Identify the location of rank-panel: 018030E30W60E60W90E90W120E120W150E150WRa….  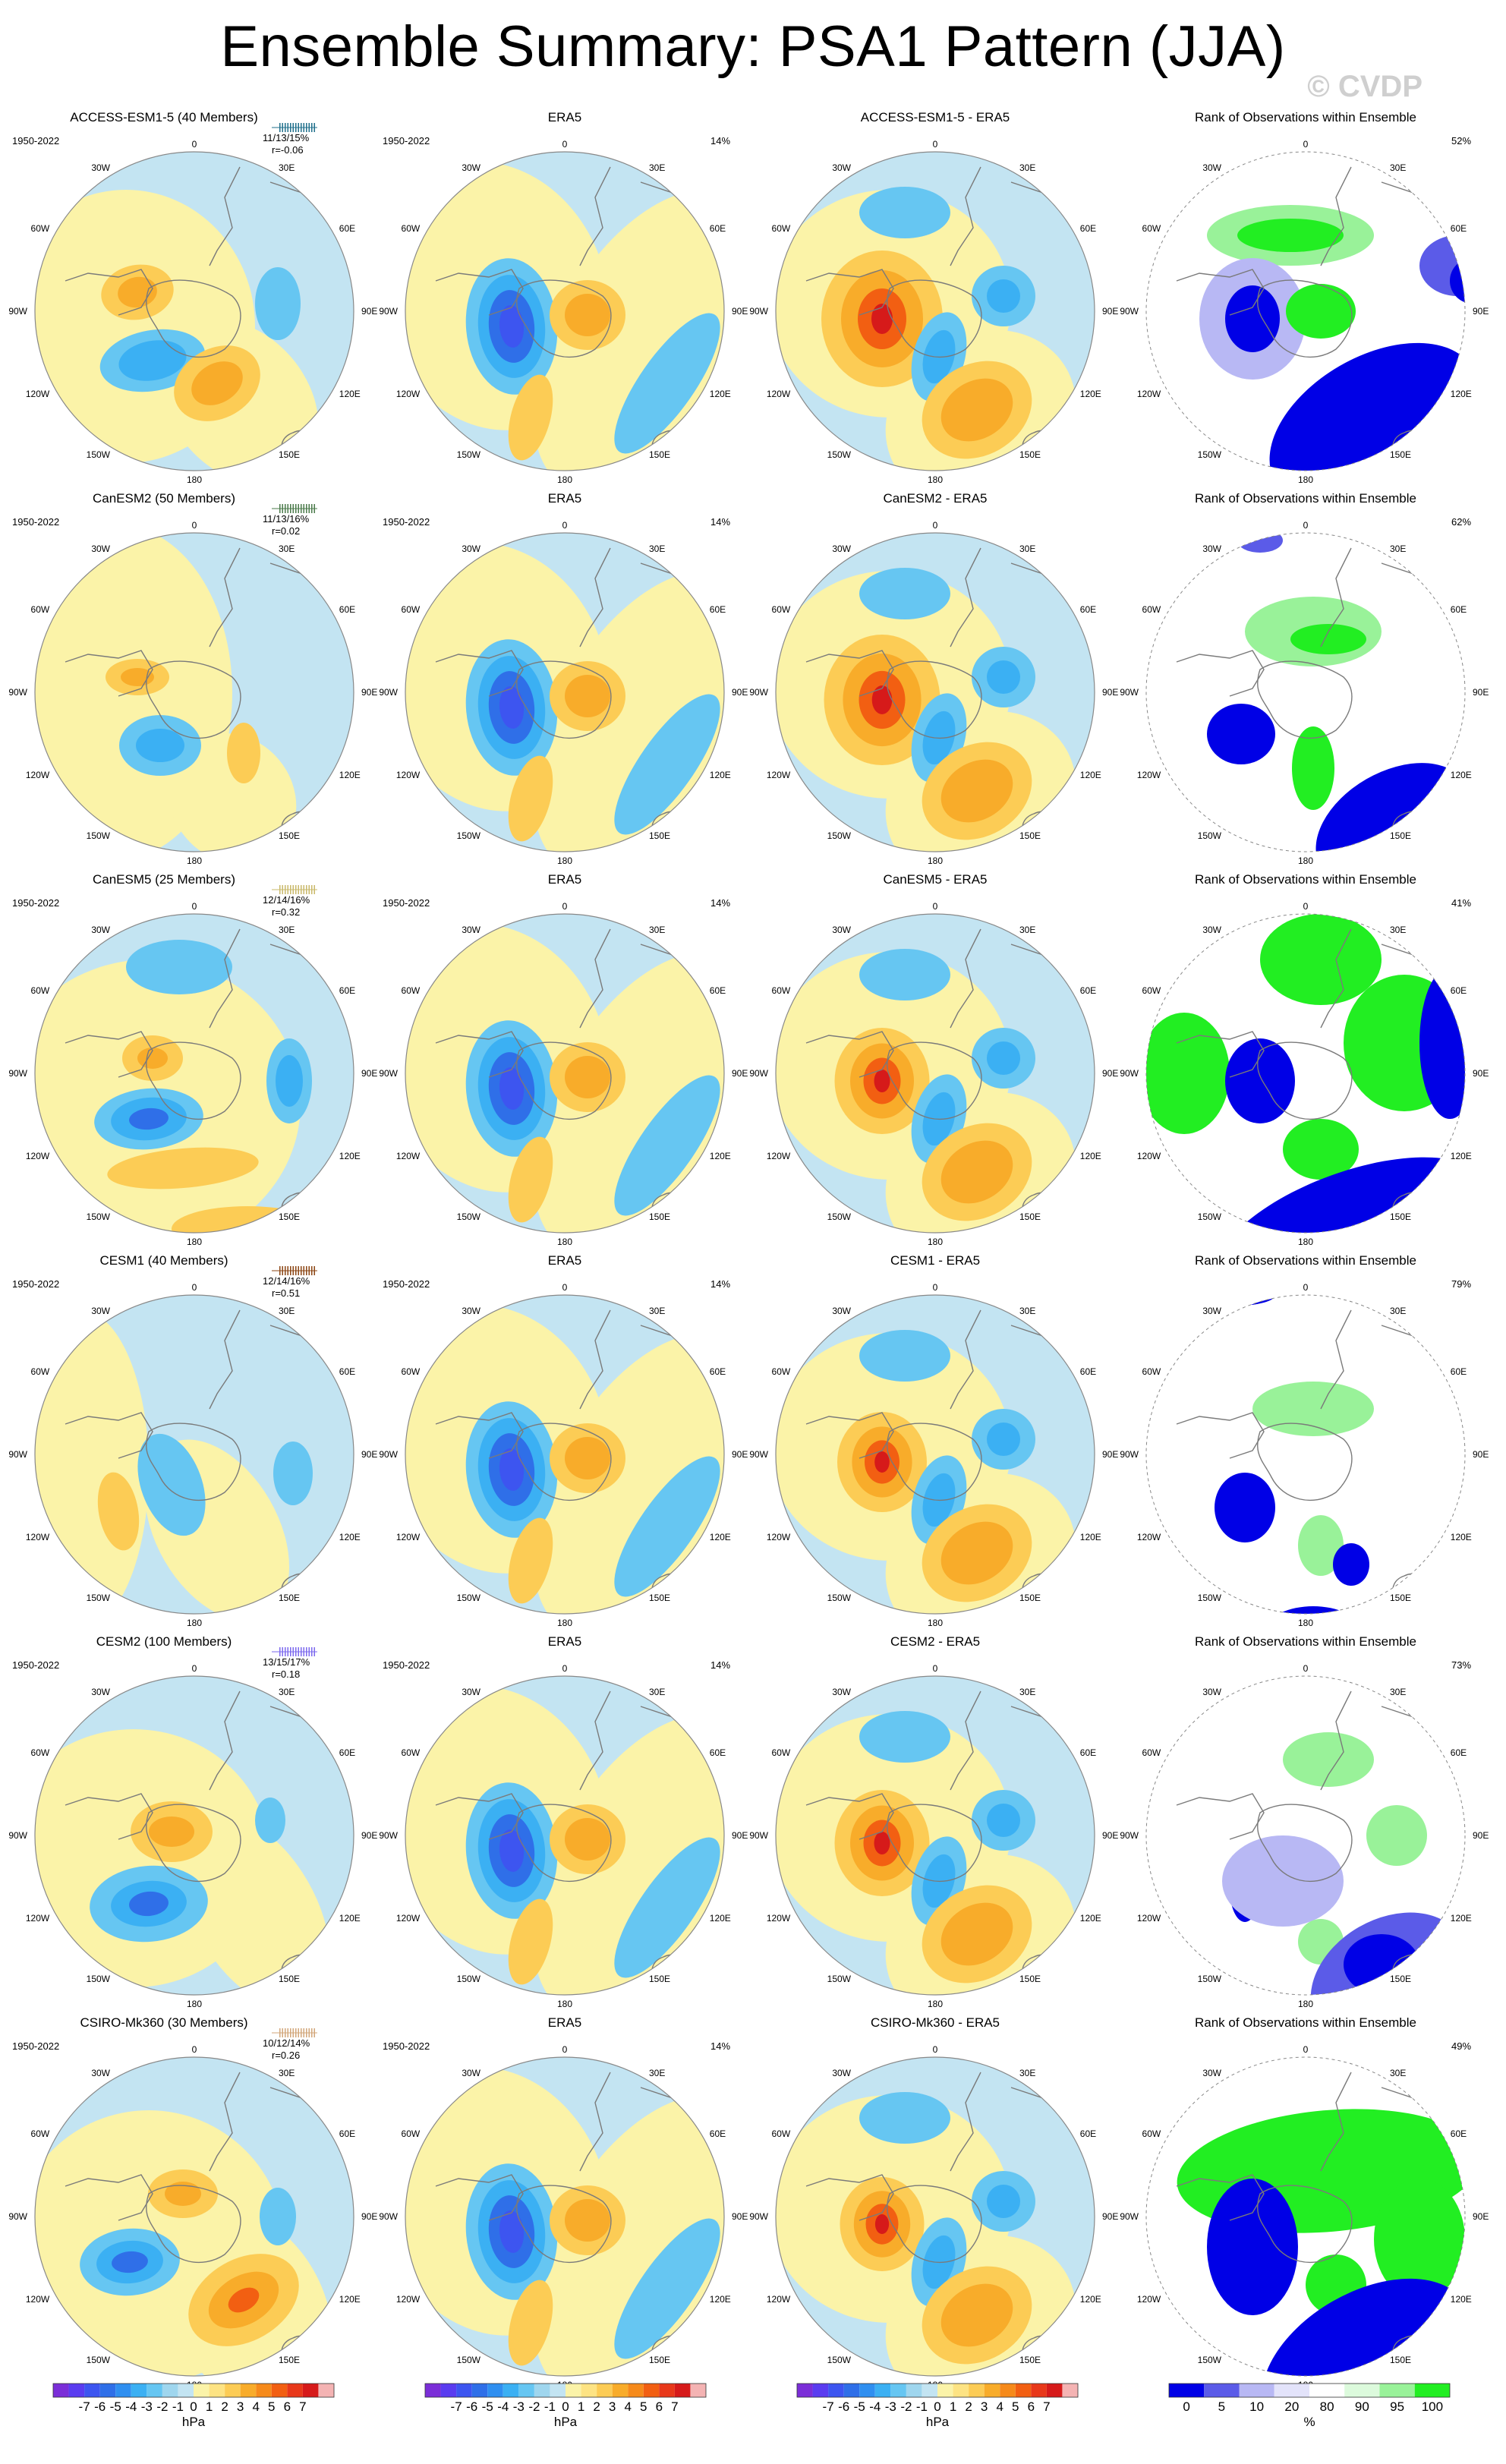
(1305, 2201).